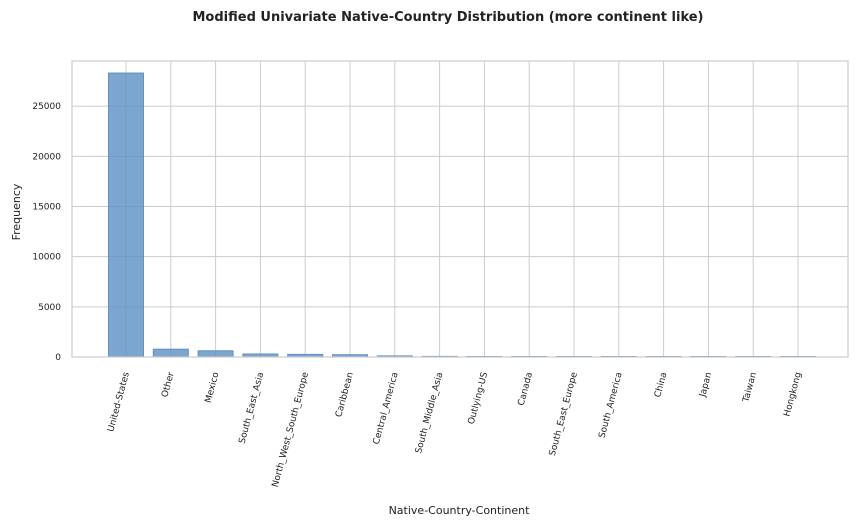 The image size is (857, 526). What do you see at coordinates (386, 408) in the screenshot?
I see `x-tick-label: Central_America` at bounding box center [386, 408].